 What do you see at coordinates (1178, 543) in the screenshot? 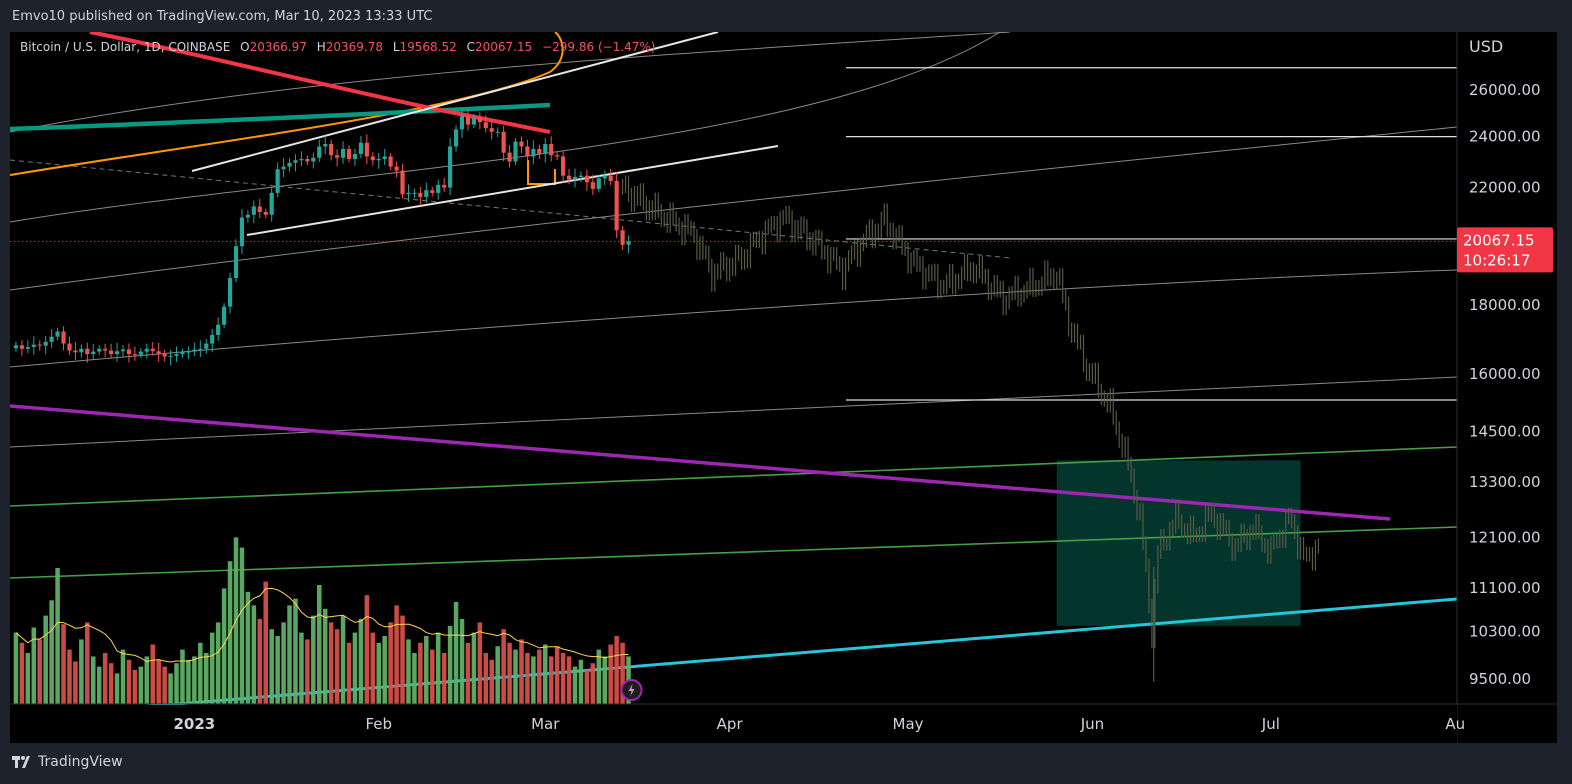
I see `range-box` at bounding box center [1178, 543].